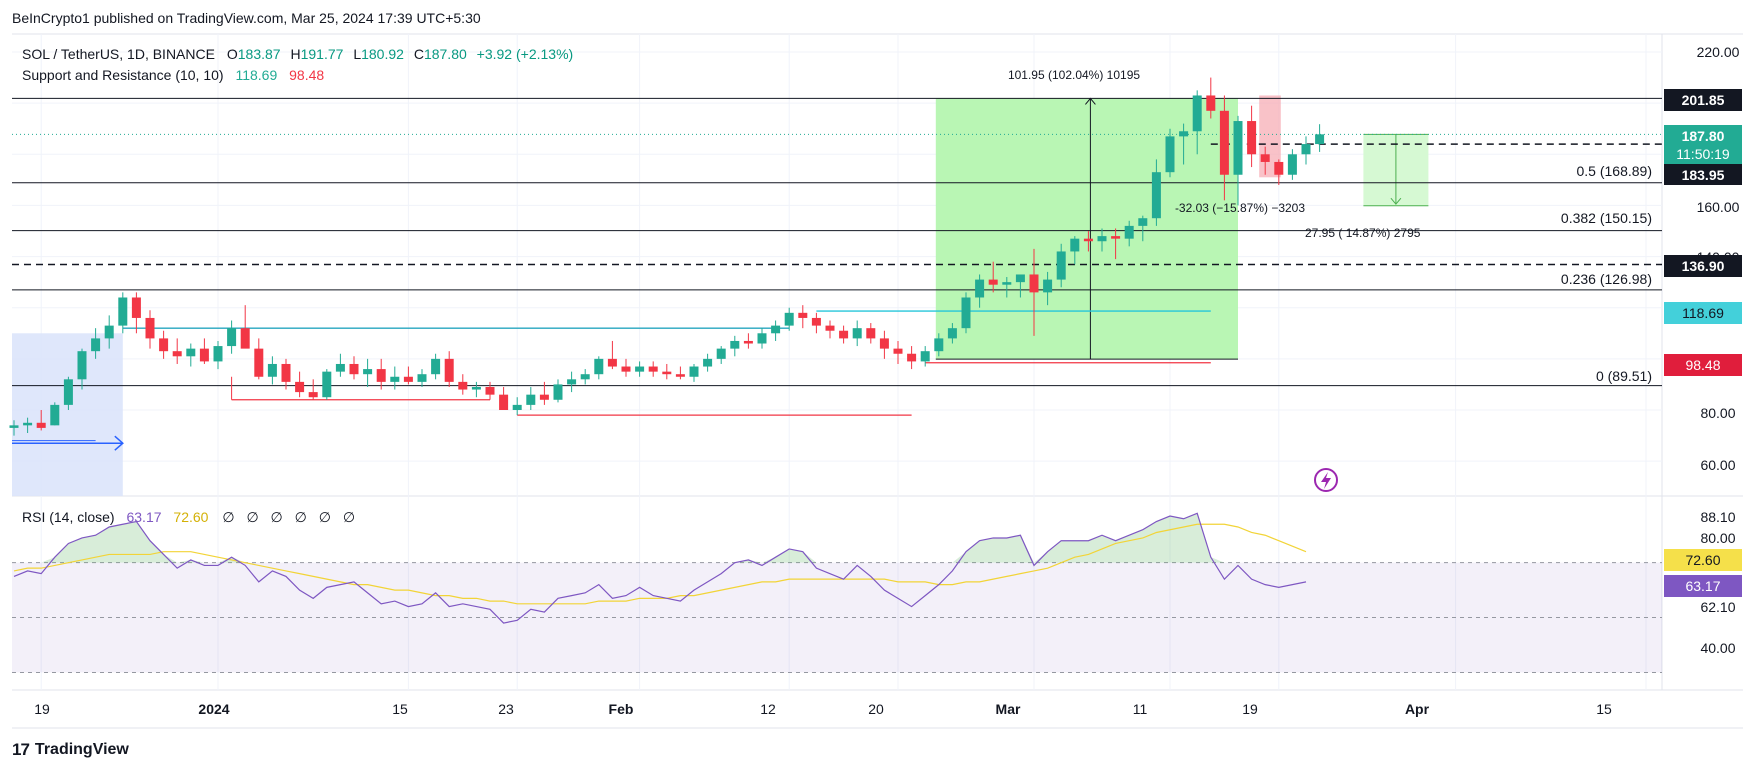 This screenshot has height=771, width=1755. Describe the element at coordinates (1086, 229) in the screenshot. I see `green-measure-zone` at that location.